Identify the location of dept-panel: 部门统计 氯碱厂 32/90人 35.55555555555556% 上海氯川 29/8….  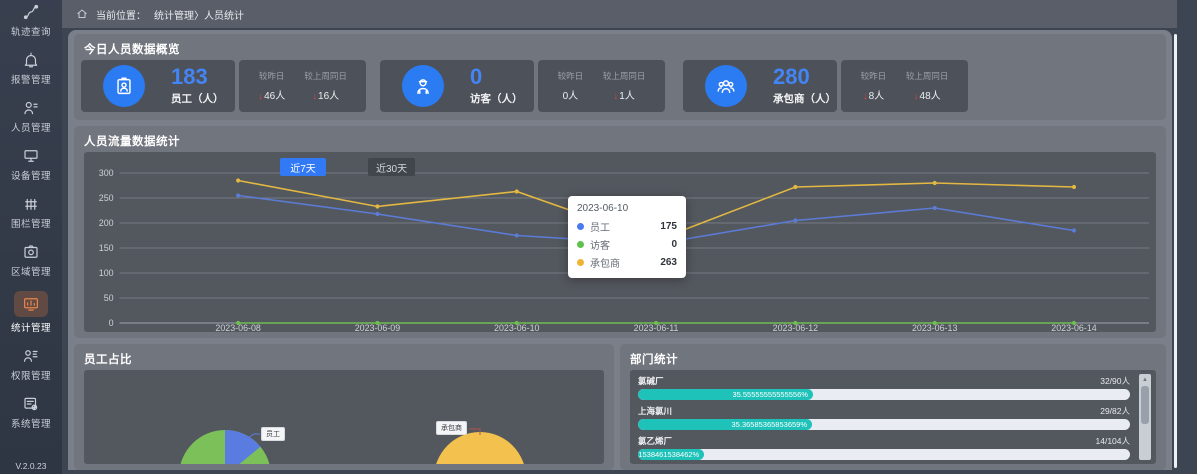
(893, 407).